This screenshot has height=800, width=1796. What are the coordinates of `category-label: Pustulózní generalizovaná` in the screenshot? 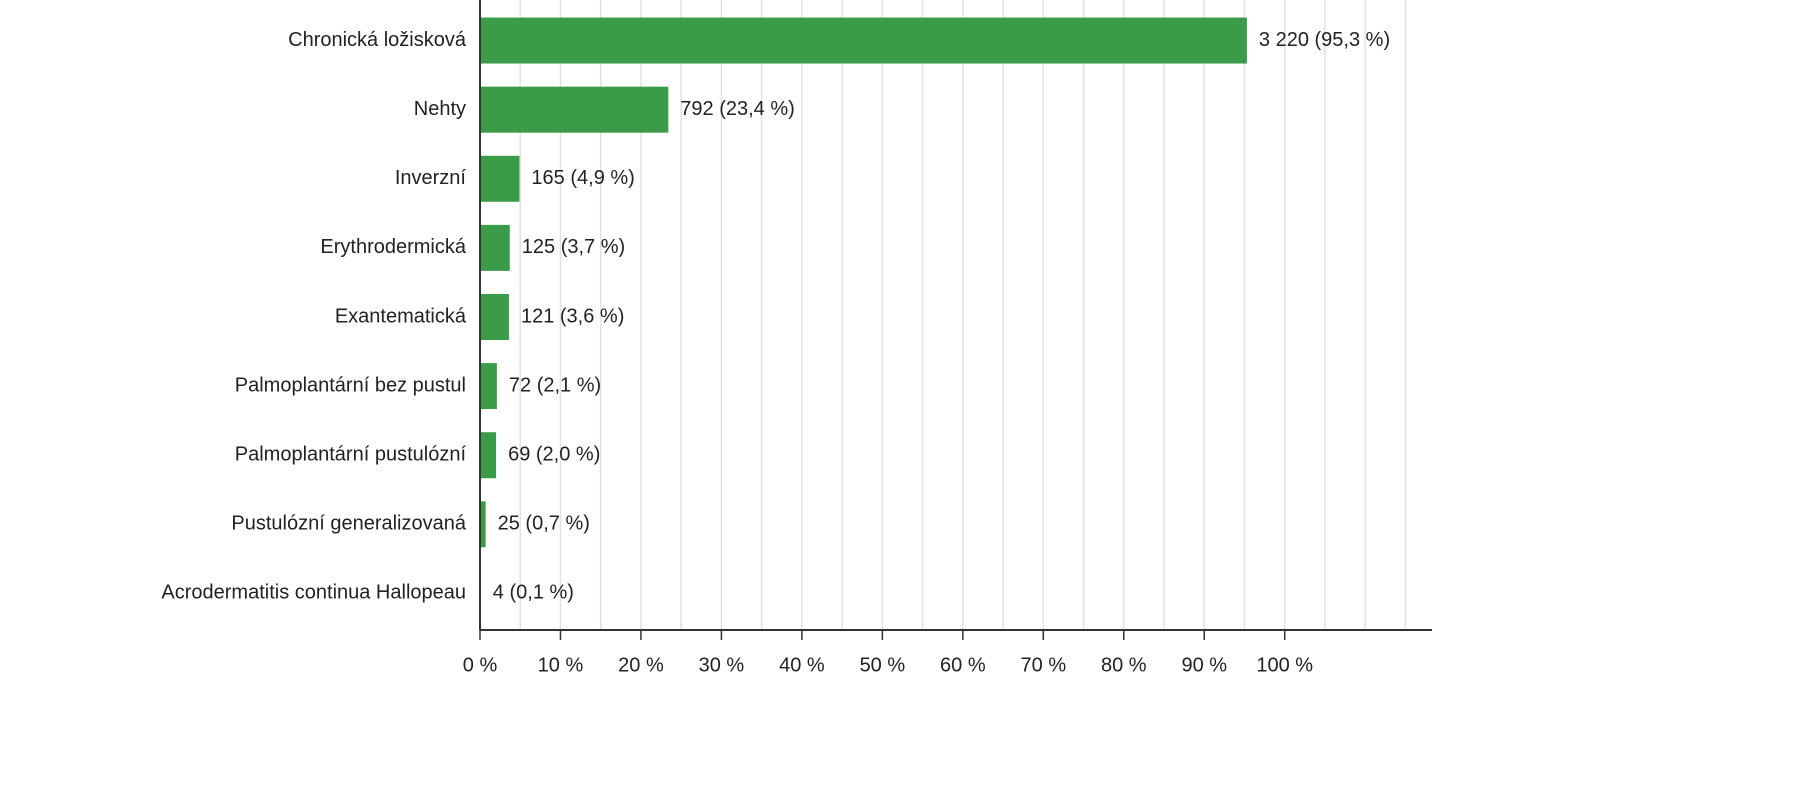 It's located at (348, 524).